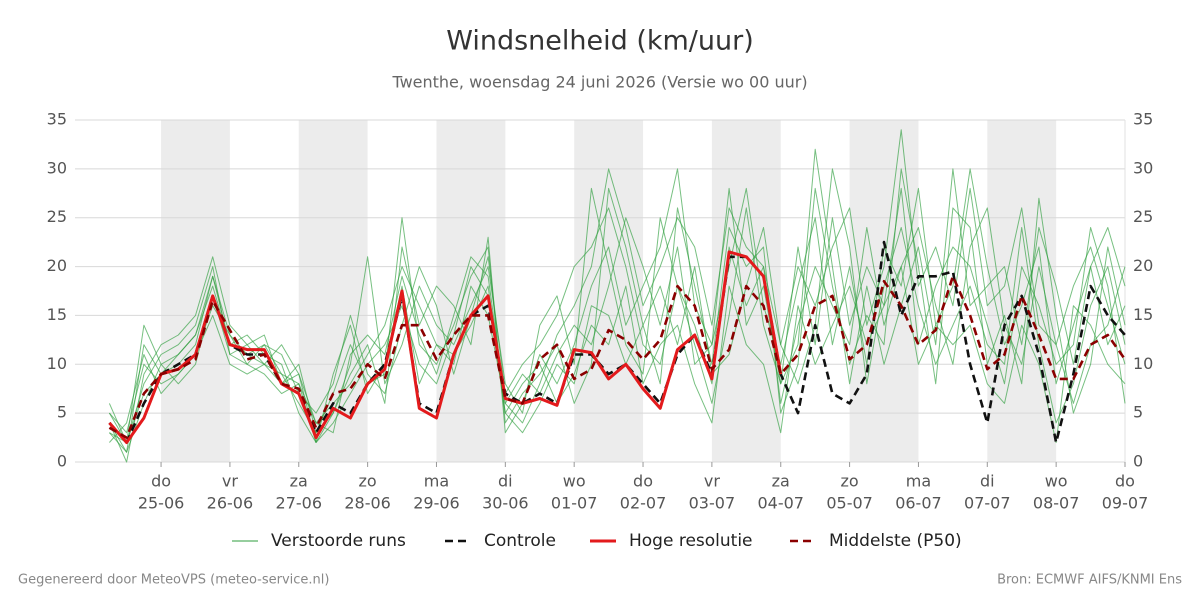 Image resolution: width=1200 pixels, height=600 pixels. I want to click on x-tick-date: 05-07, so click(849, 503).